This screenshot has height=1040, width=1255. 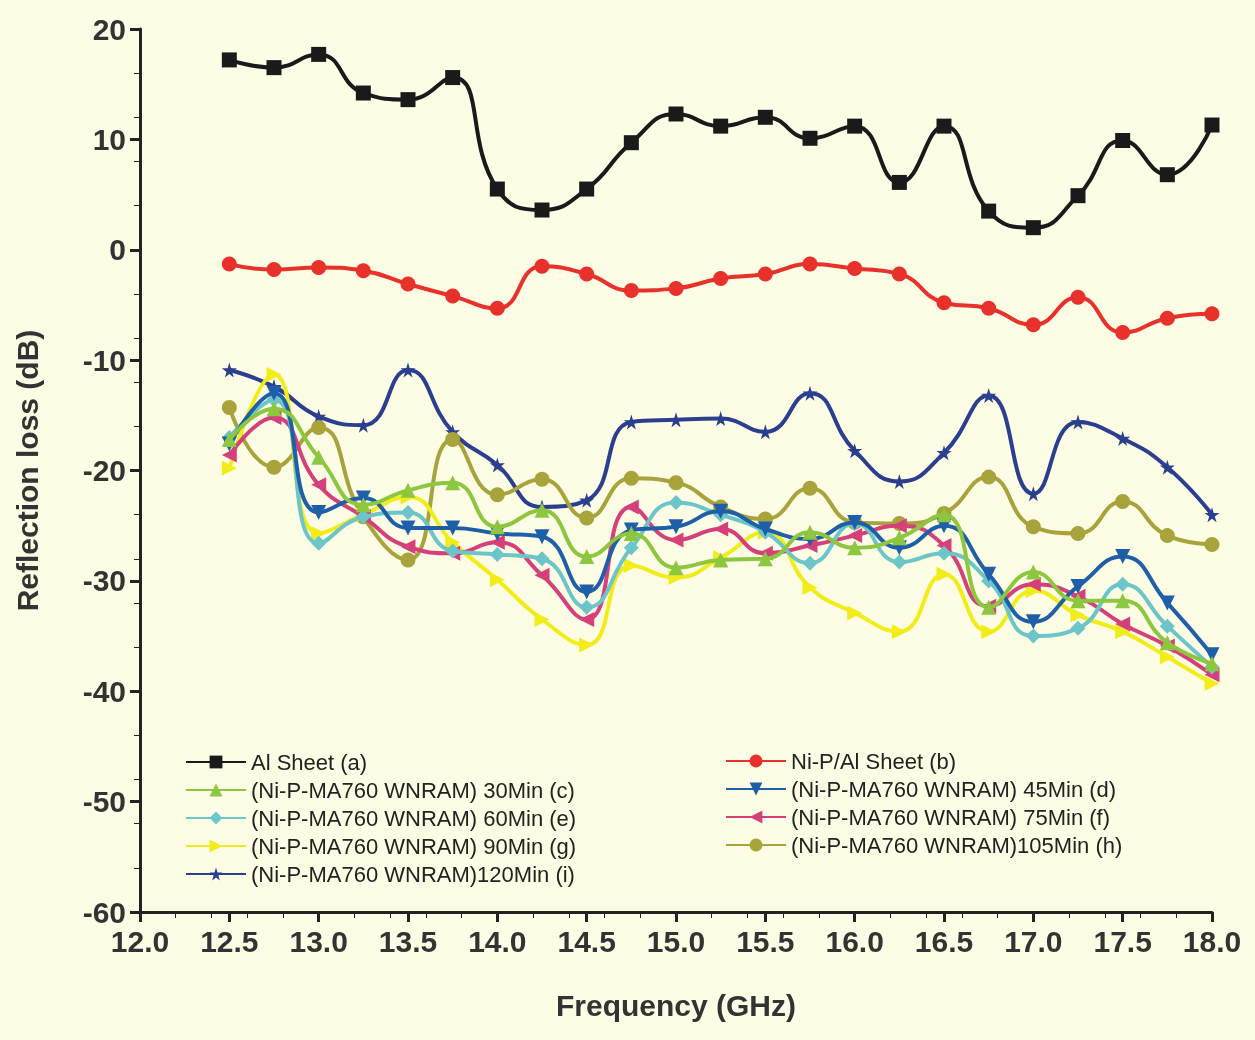 I want to click on x-tick-label: 13.5, so click(x=408, y=941).